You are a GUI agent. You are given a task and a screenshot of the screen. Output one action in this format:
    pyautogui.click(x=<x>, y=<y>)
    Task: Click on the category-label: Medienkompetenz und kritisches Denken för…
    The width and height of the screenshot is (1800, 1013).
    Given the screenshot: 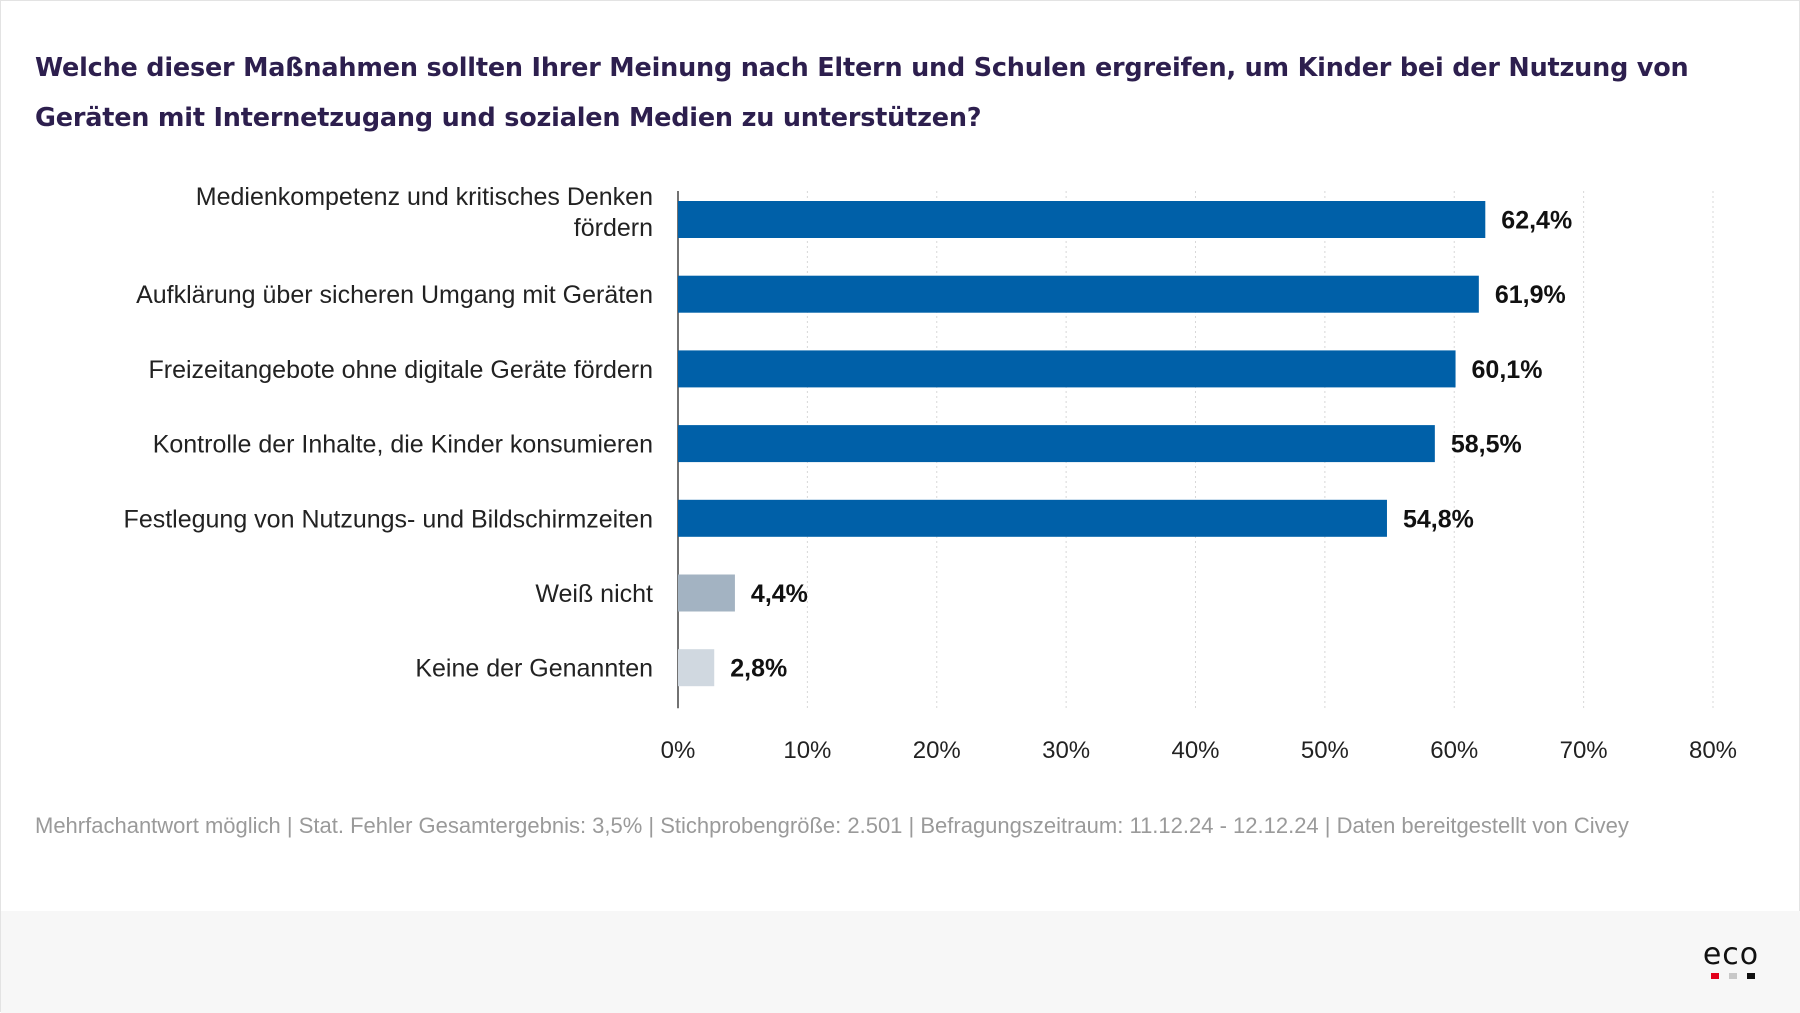 What is the action you would take?
    pyautogui.click(x=424, y=212)
    